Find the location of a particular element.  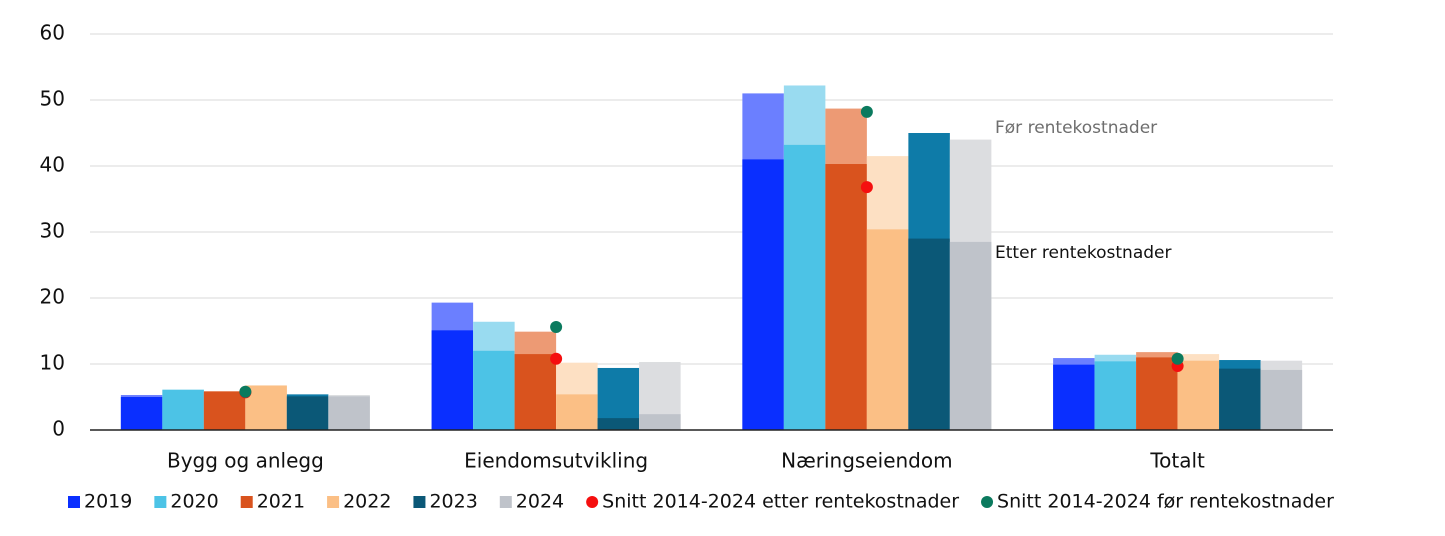

x-tick-label: Bygg og anlegg is located at coordinates (245, 461).